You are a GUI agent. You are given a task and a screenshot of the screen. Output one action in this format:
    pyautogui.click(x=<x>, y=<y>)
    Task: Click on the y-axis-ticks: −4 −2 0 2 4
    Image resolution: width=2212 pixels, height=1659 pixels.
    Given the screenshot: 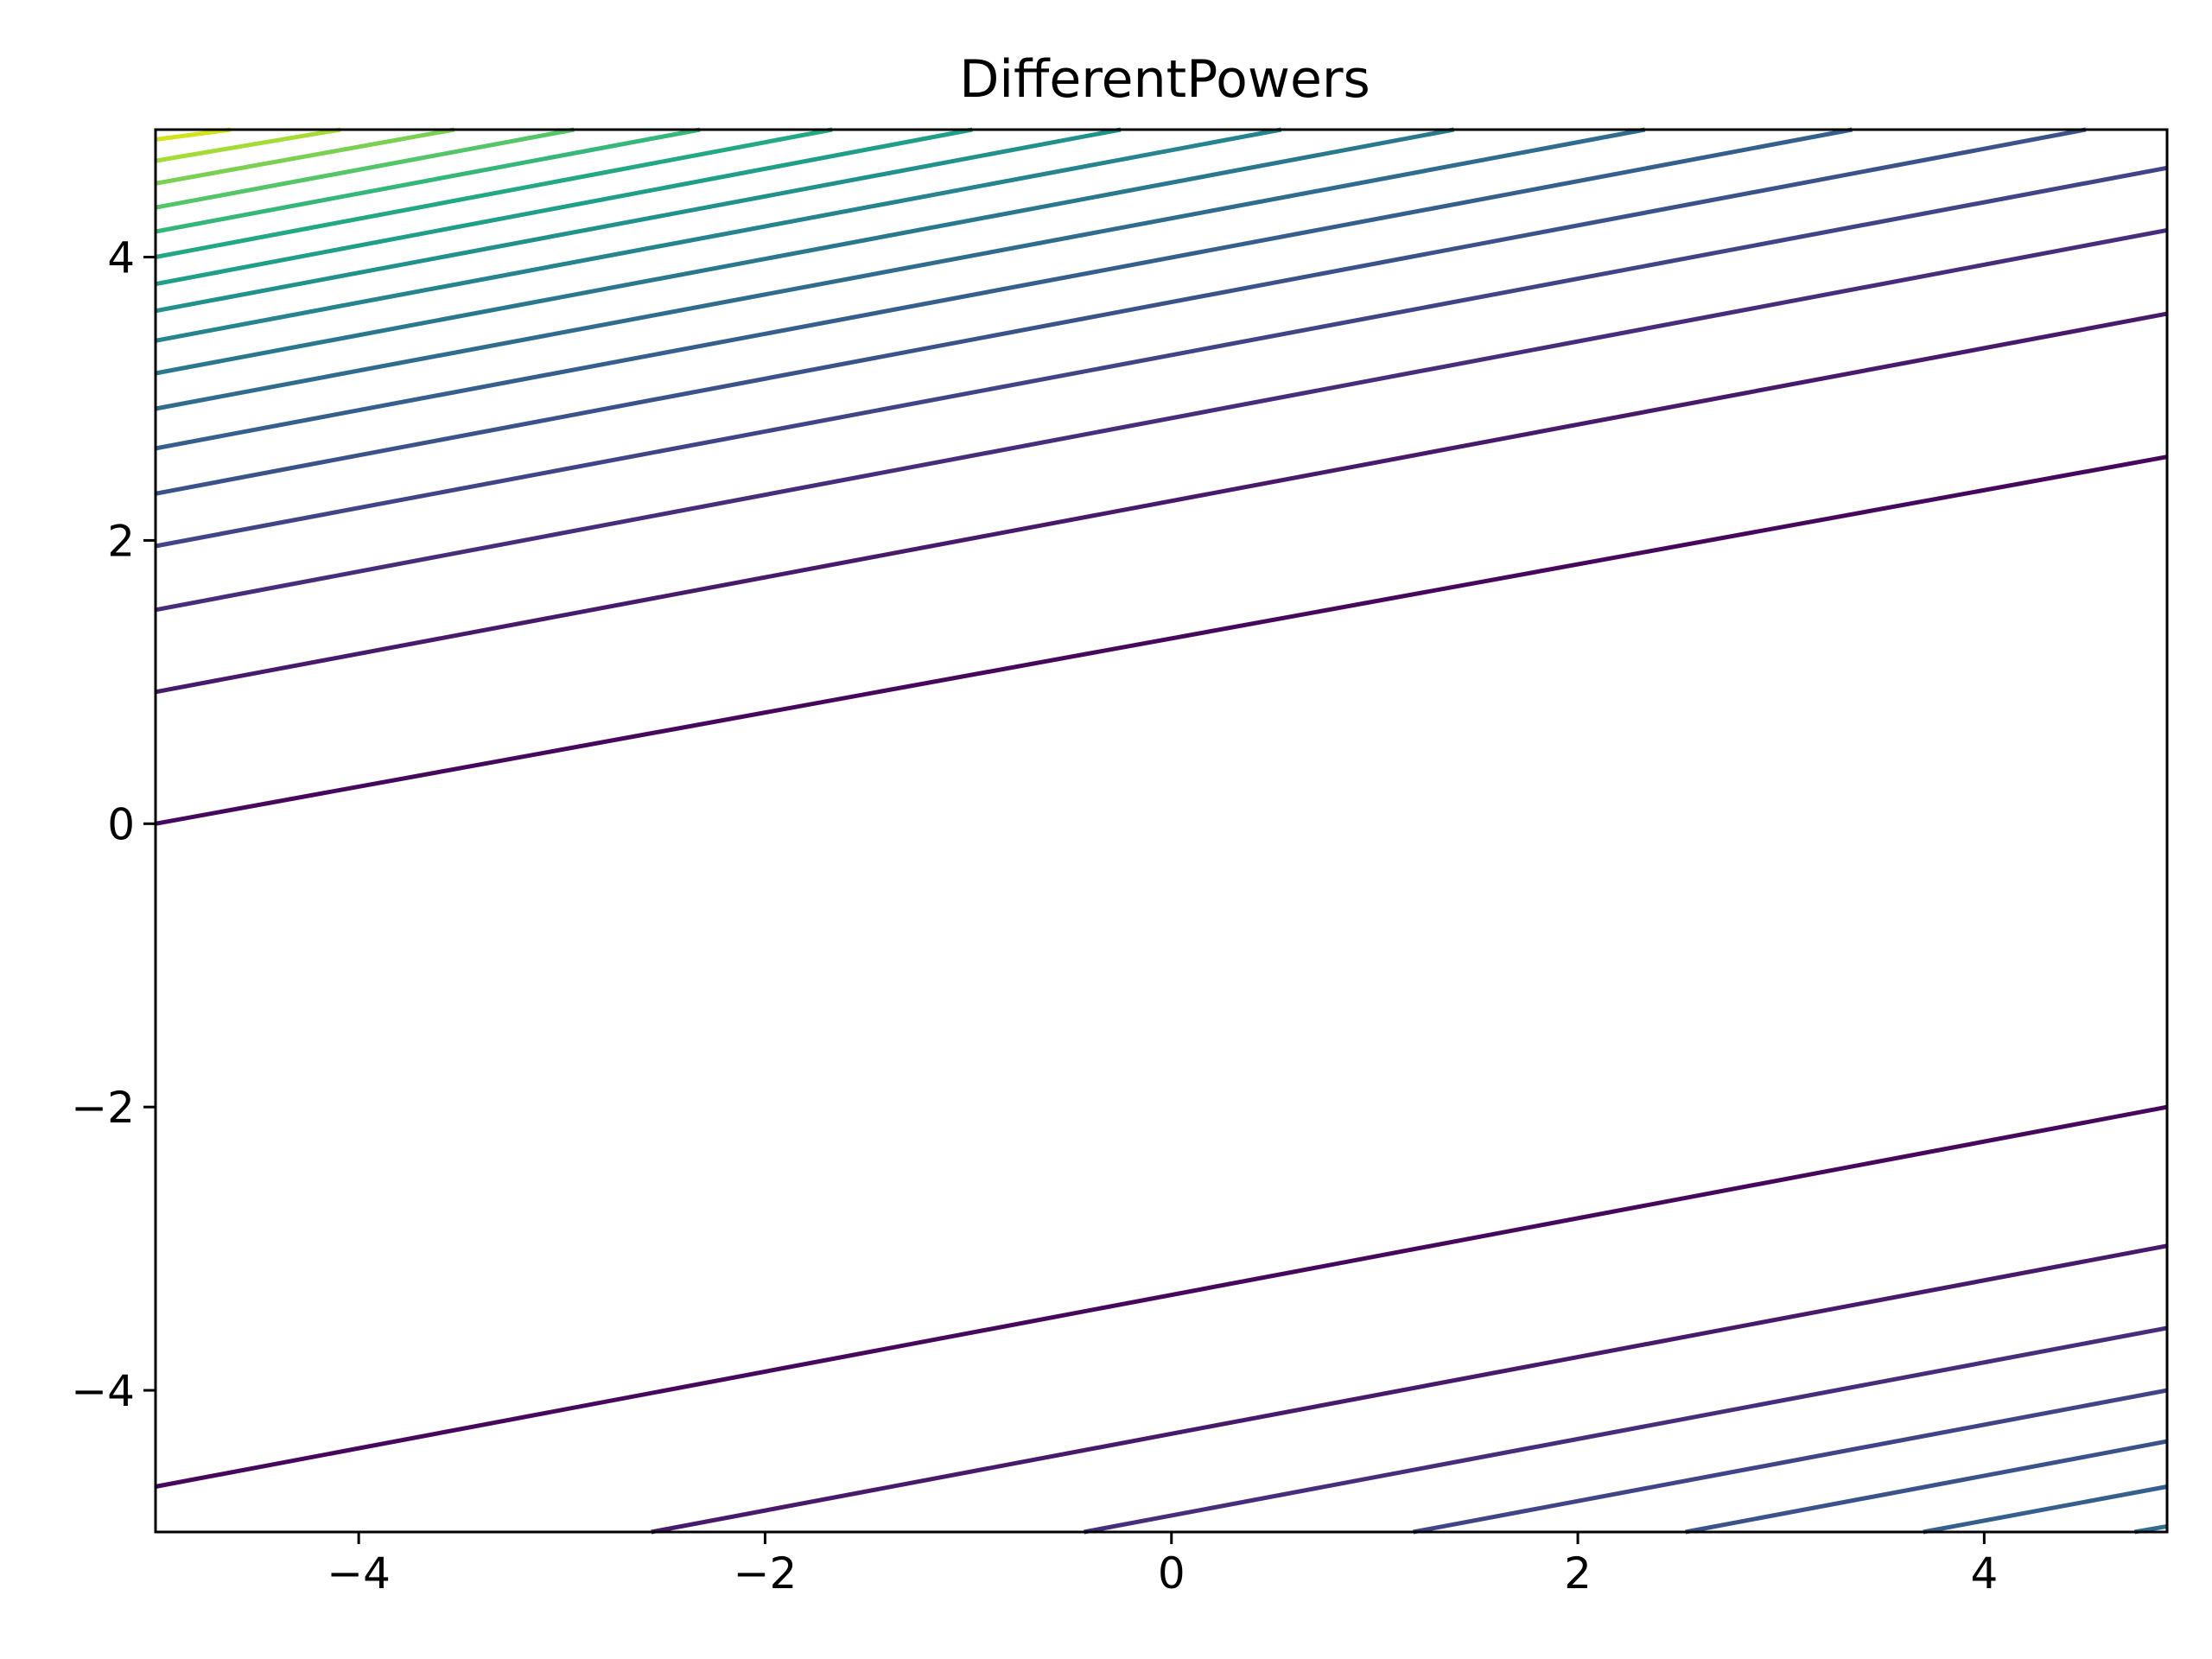 What is the action you would take?
    pyautogui.click(x=113, y=824)
    